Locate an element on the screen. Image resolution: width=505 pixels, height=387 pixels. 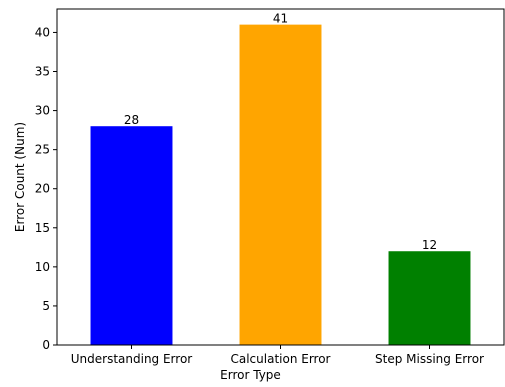
y-tick-label: 25 is located at coordinates (42, 150).